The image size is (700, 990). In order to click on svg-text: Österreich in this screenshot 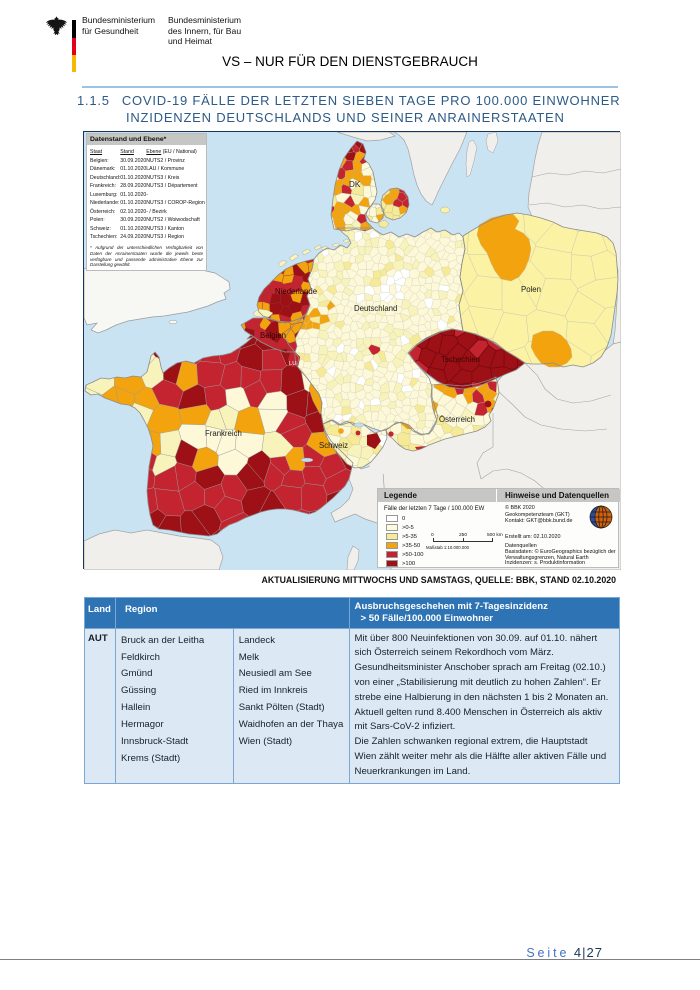, I will do `click(457, 419)`.